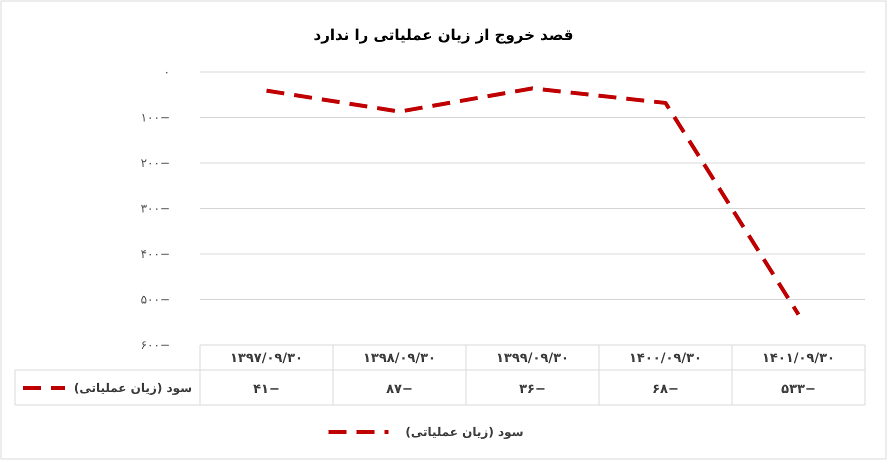  What do you see at coordinates (155, 254) in the screenshot?
I see `y-tick-label: −۴۰۰` at bounding box center [155, 254].